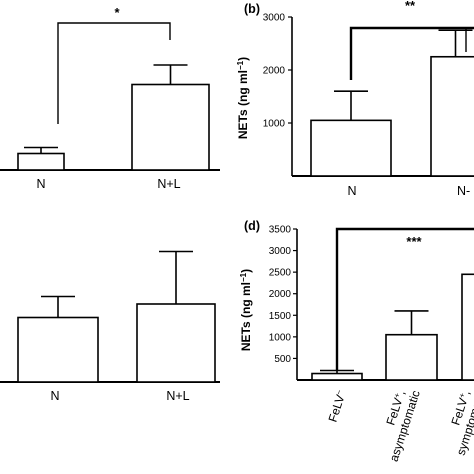  Describe the element at coordinates (280, 230) in the screenshot. I see `y-tick-label: 3500` at that location.